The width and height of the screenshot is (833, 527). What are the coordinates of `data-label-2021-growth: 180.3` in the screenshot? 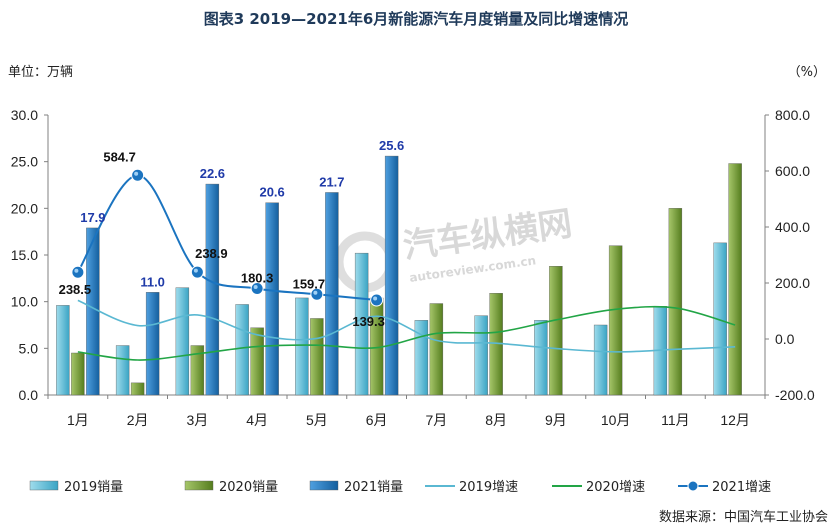 It's located at (257, 278).